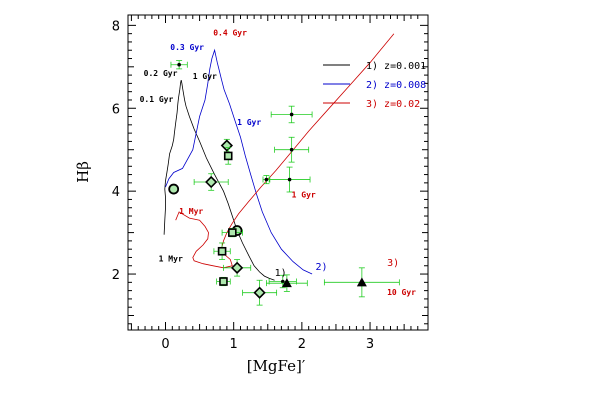 Image resolution: width=599 pixels, height=415 pixels. I want to click on track-end-label: 1), so click(281, 273).